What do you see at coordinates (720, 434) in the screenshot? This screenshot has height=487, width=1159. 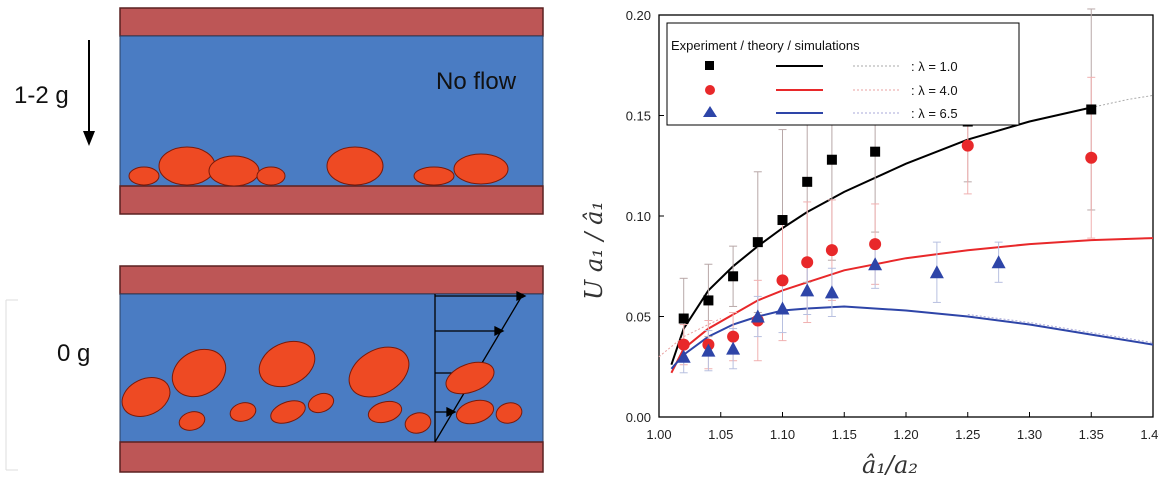 I see `x-tick-label: 1.05` at bounding box center [720, 434].